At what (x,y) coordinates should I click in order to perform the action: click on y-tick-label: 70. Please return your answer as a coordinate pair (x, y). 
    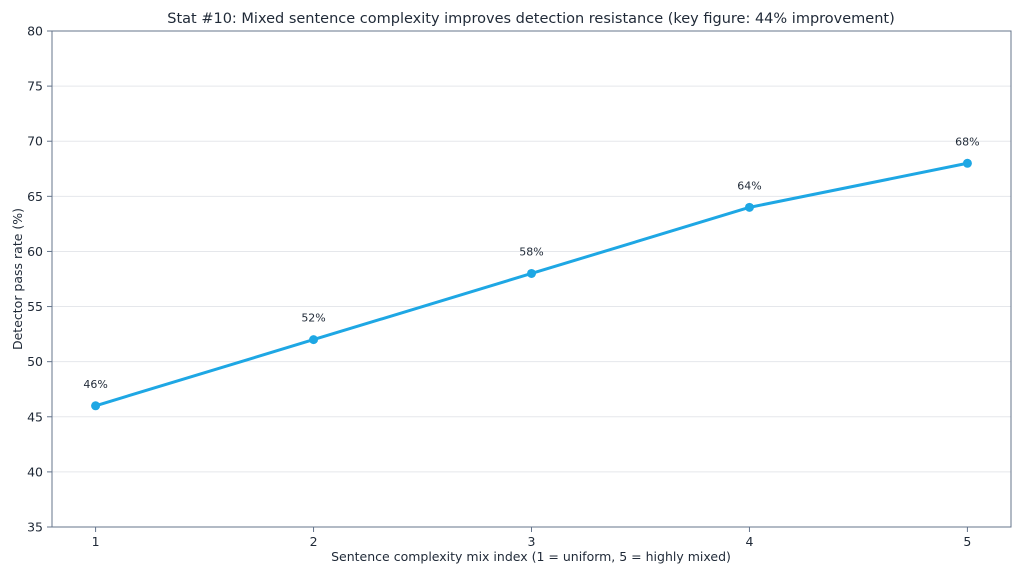
    Looking at the image, I should click on (35, 141).